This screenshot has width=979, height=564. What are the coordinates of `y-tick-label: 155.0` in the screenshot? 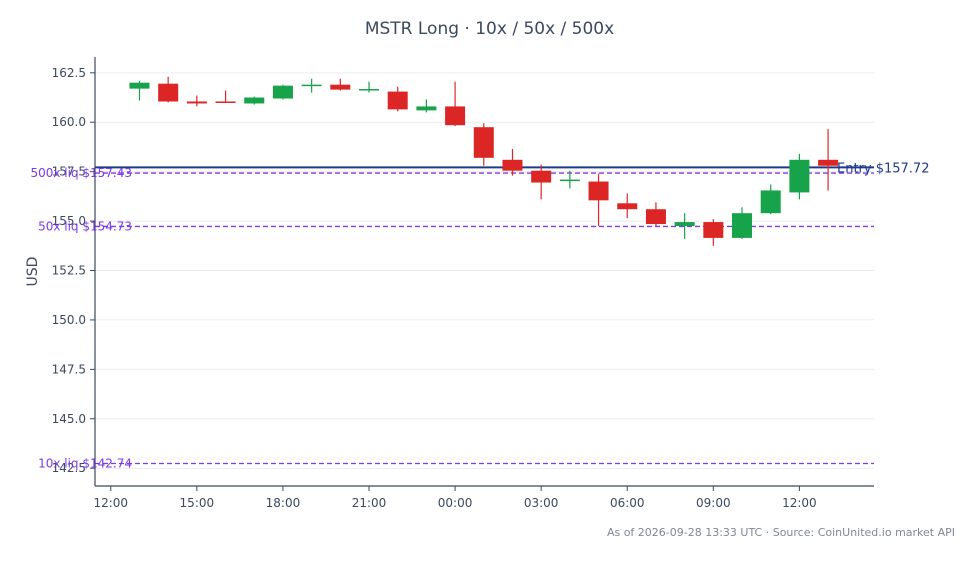 It's located at (69, 221).